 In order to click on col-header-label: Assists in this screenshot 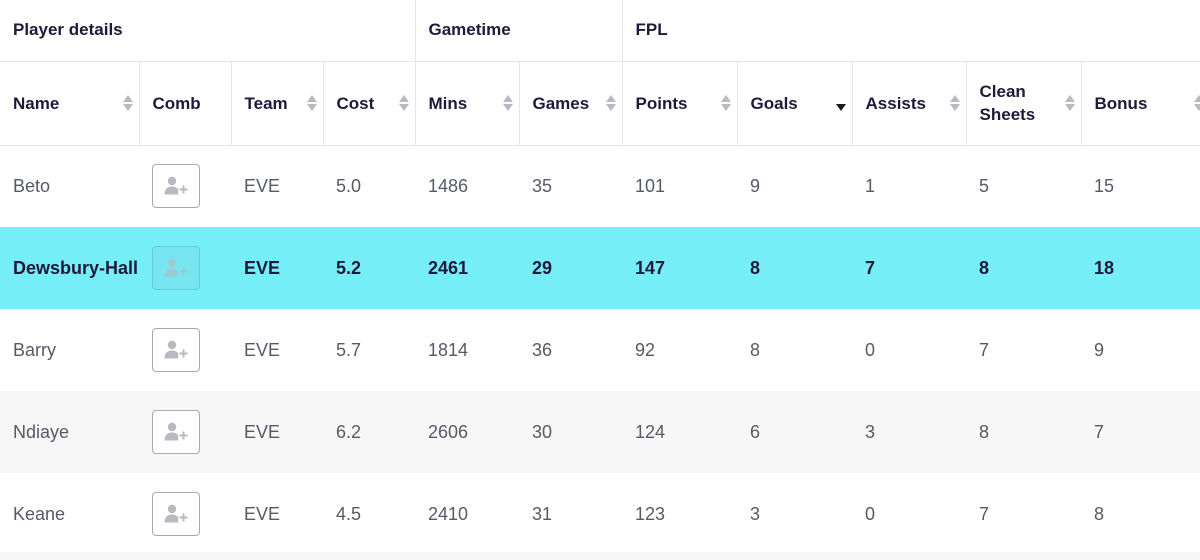, I will do `click(895, 103)`.